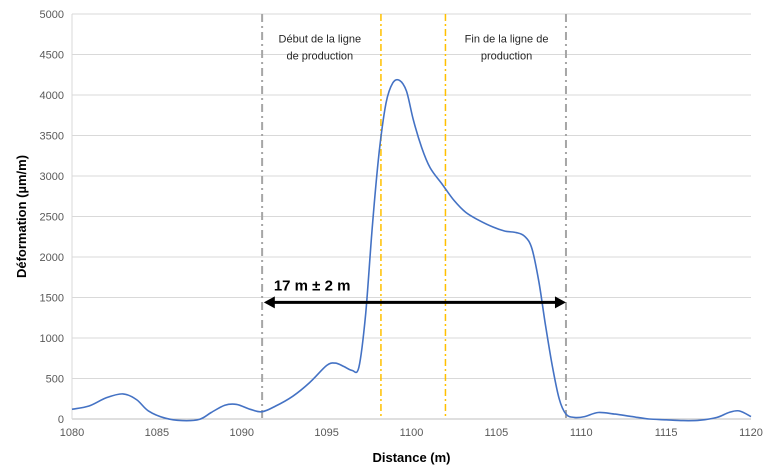 This screenshot has height=467, width=766. I want to click on x-tick-label: 1115, so click(666, 433).